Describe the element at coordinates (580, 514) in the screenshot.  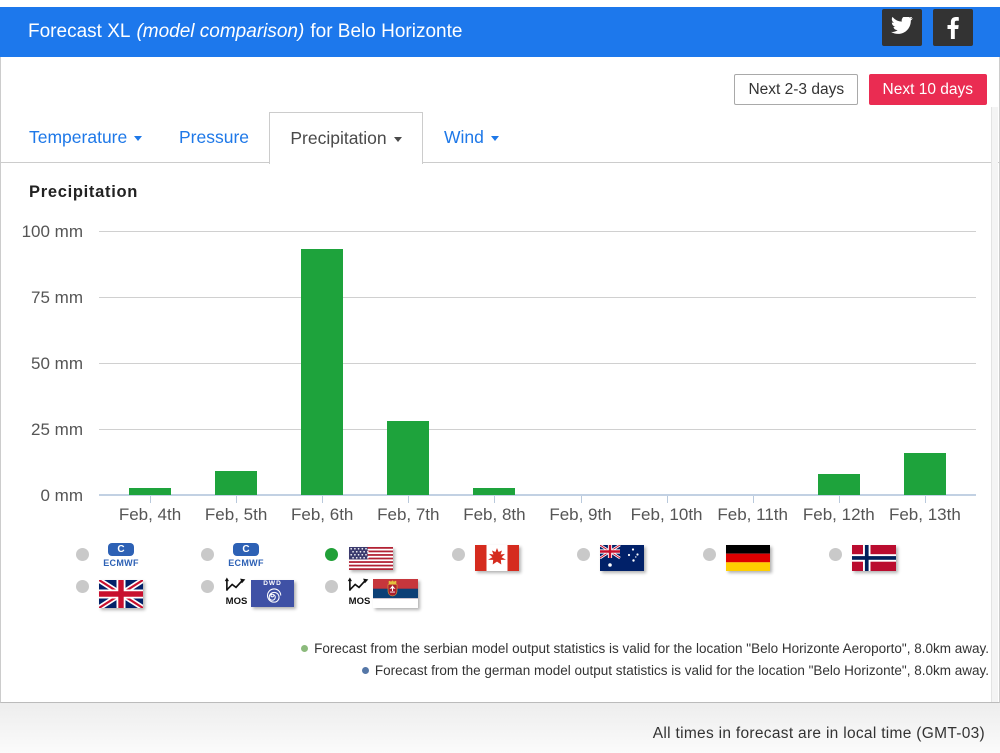
I see `x-axis-label-feb-9th: Feb, 9th` at that location.